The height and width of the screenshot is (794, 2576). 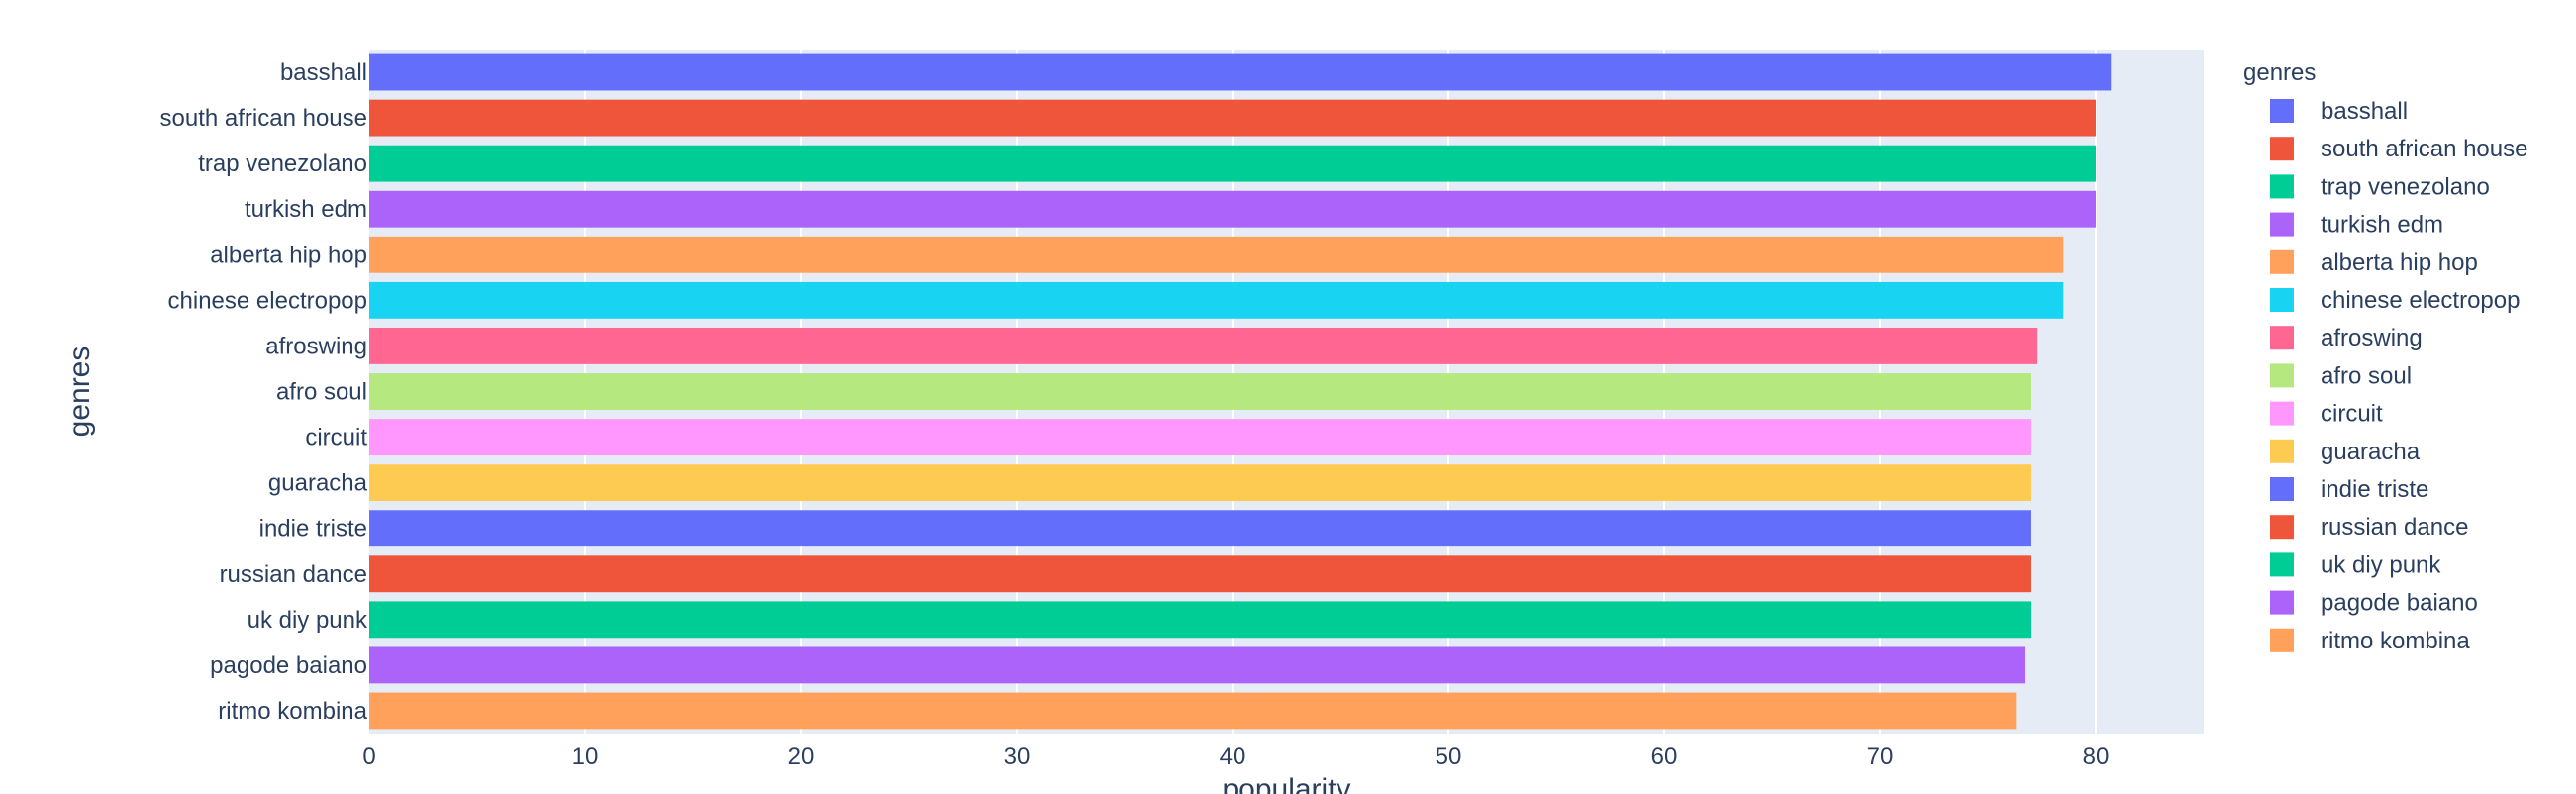 What do you see at coordinates (2382, 225) in the screenshot?
I see `legend-label: turkish edm` at bounding box center [2382, 225].